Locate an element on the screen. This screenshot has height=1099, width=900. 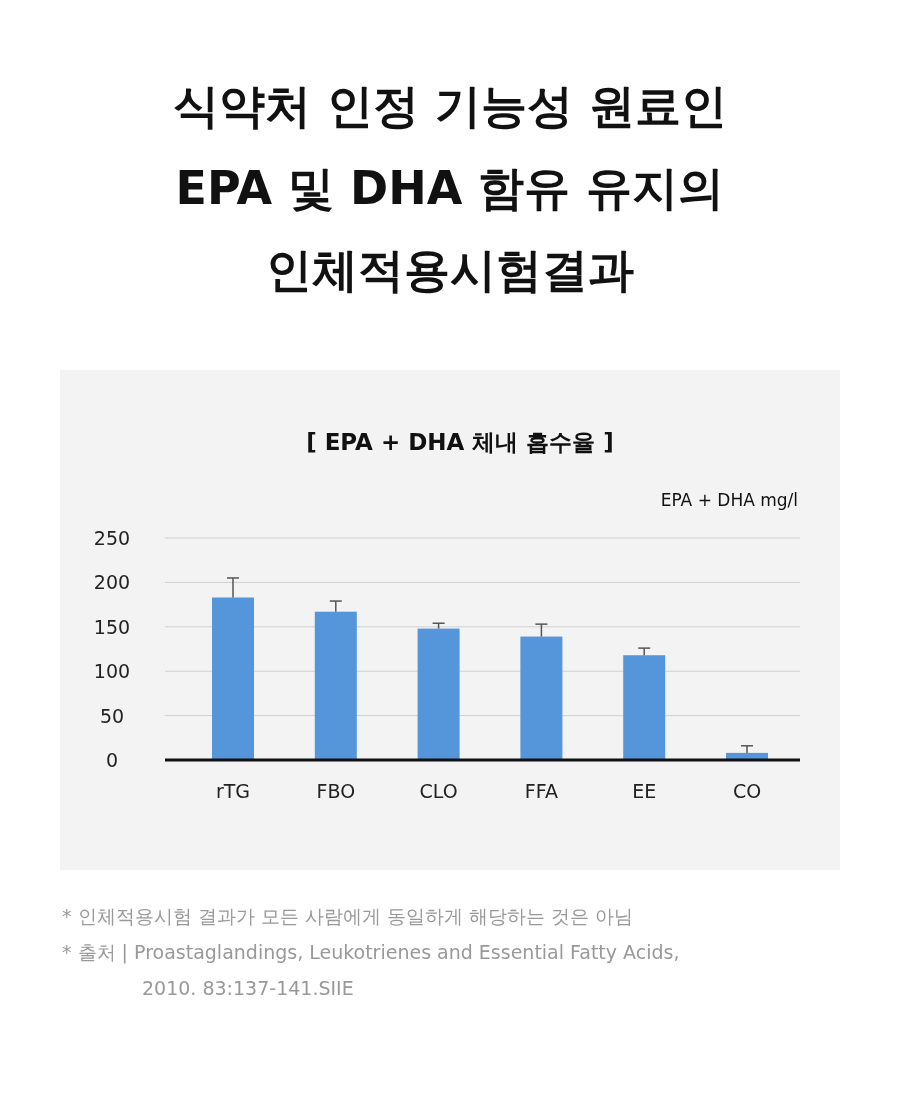
x-tick-label: CLO is located at coordinates (438, 791).